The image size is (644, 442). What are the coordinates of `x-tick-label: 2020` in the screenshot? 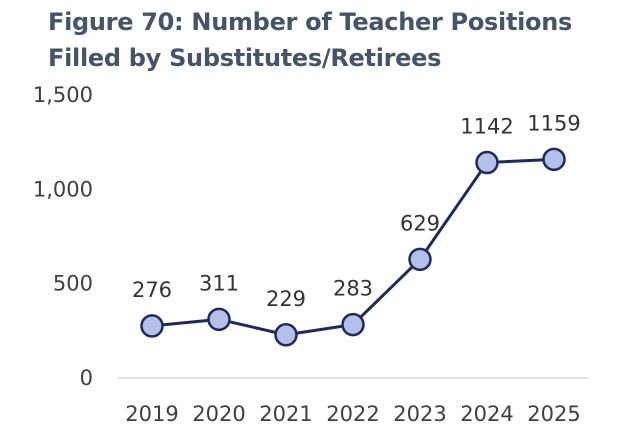 It's located at (218, 414).